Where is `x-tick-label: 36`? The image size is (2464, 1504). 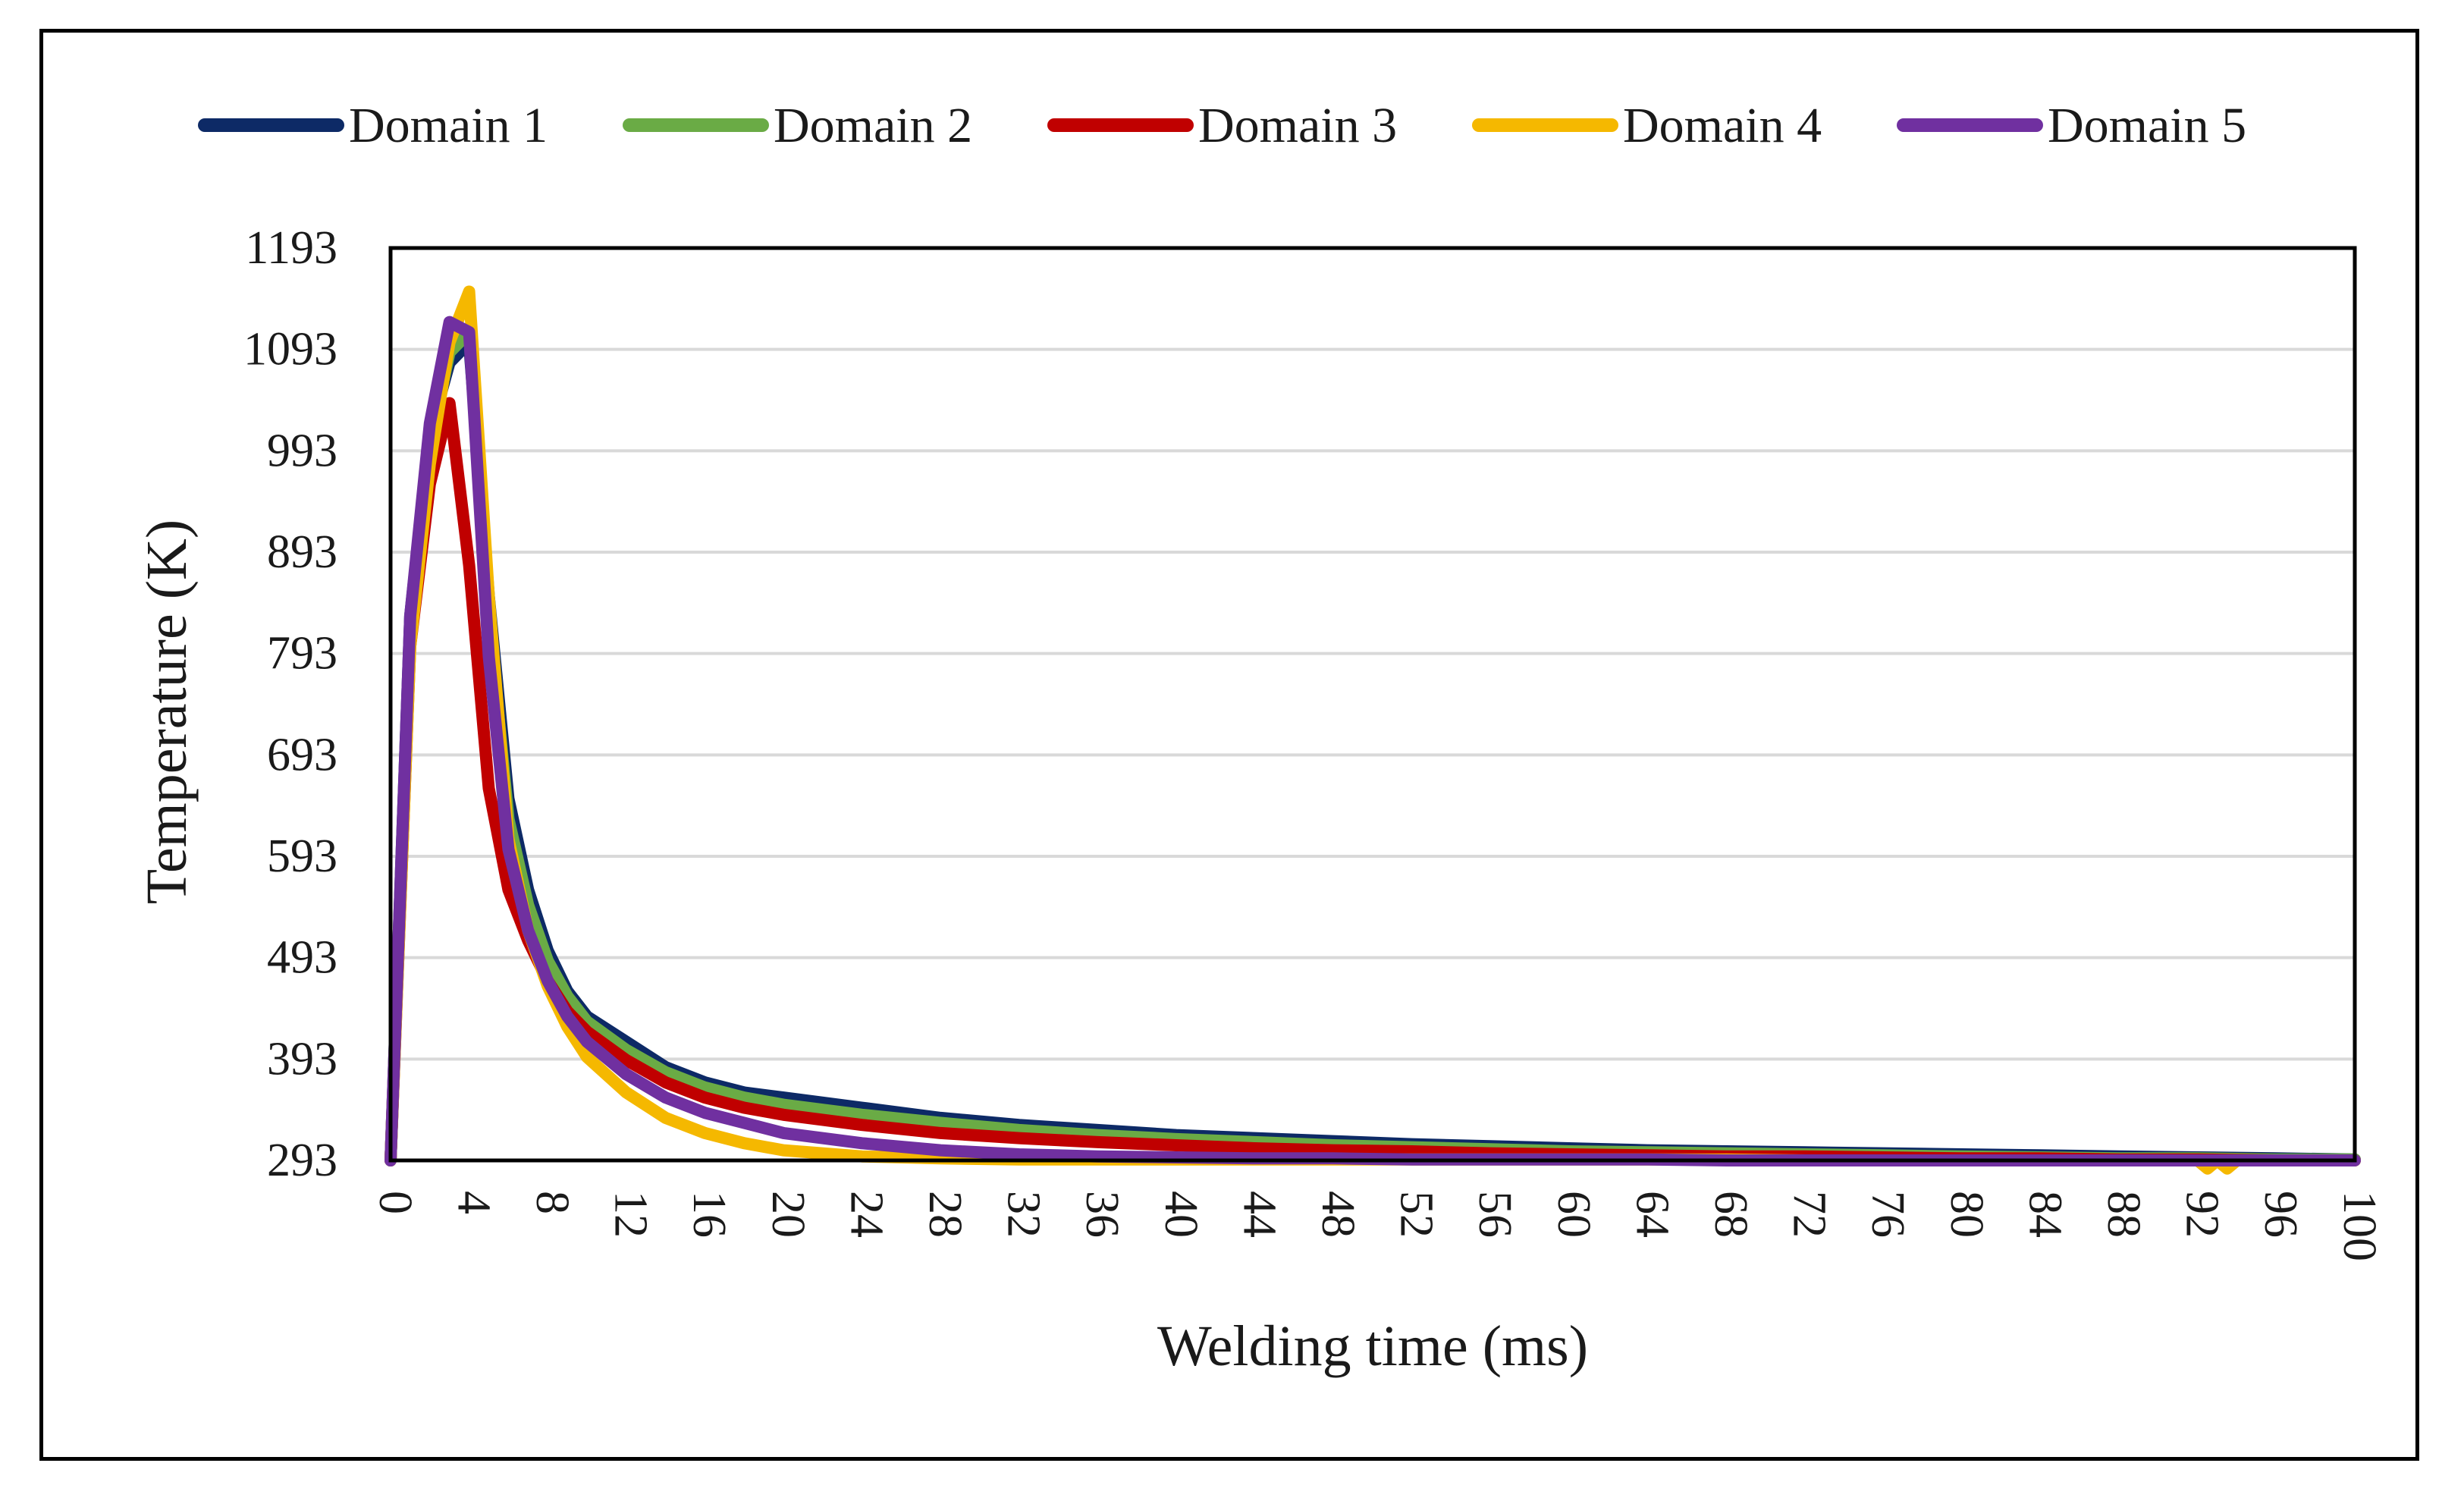
x-tick-label: 36 is located at coordinates (1102, 1214).